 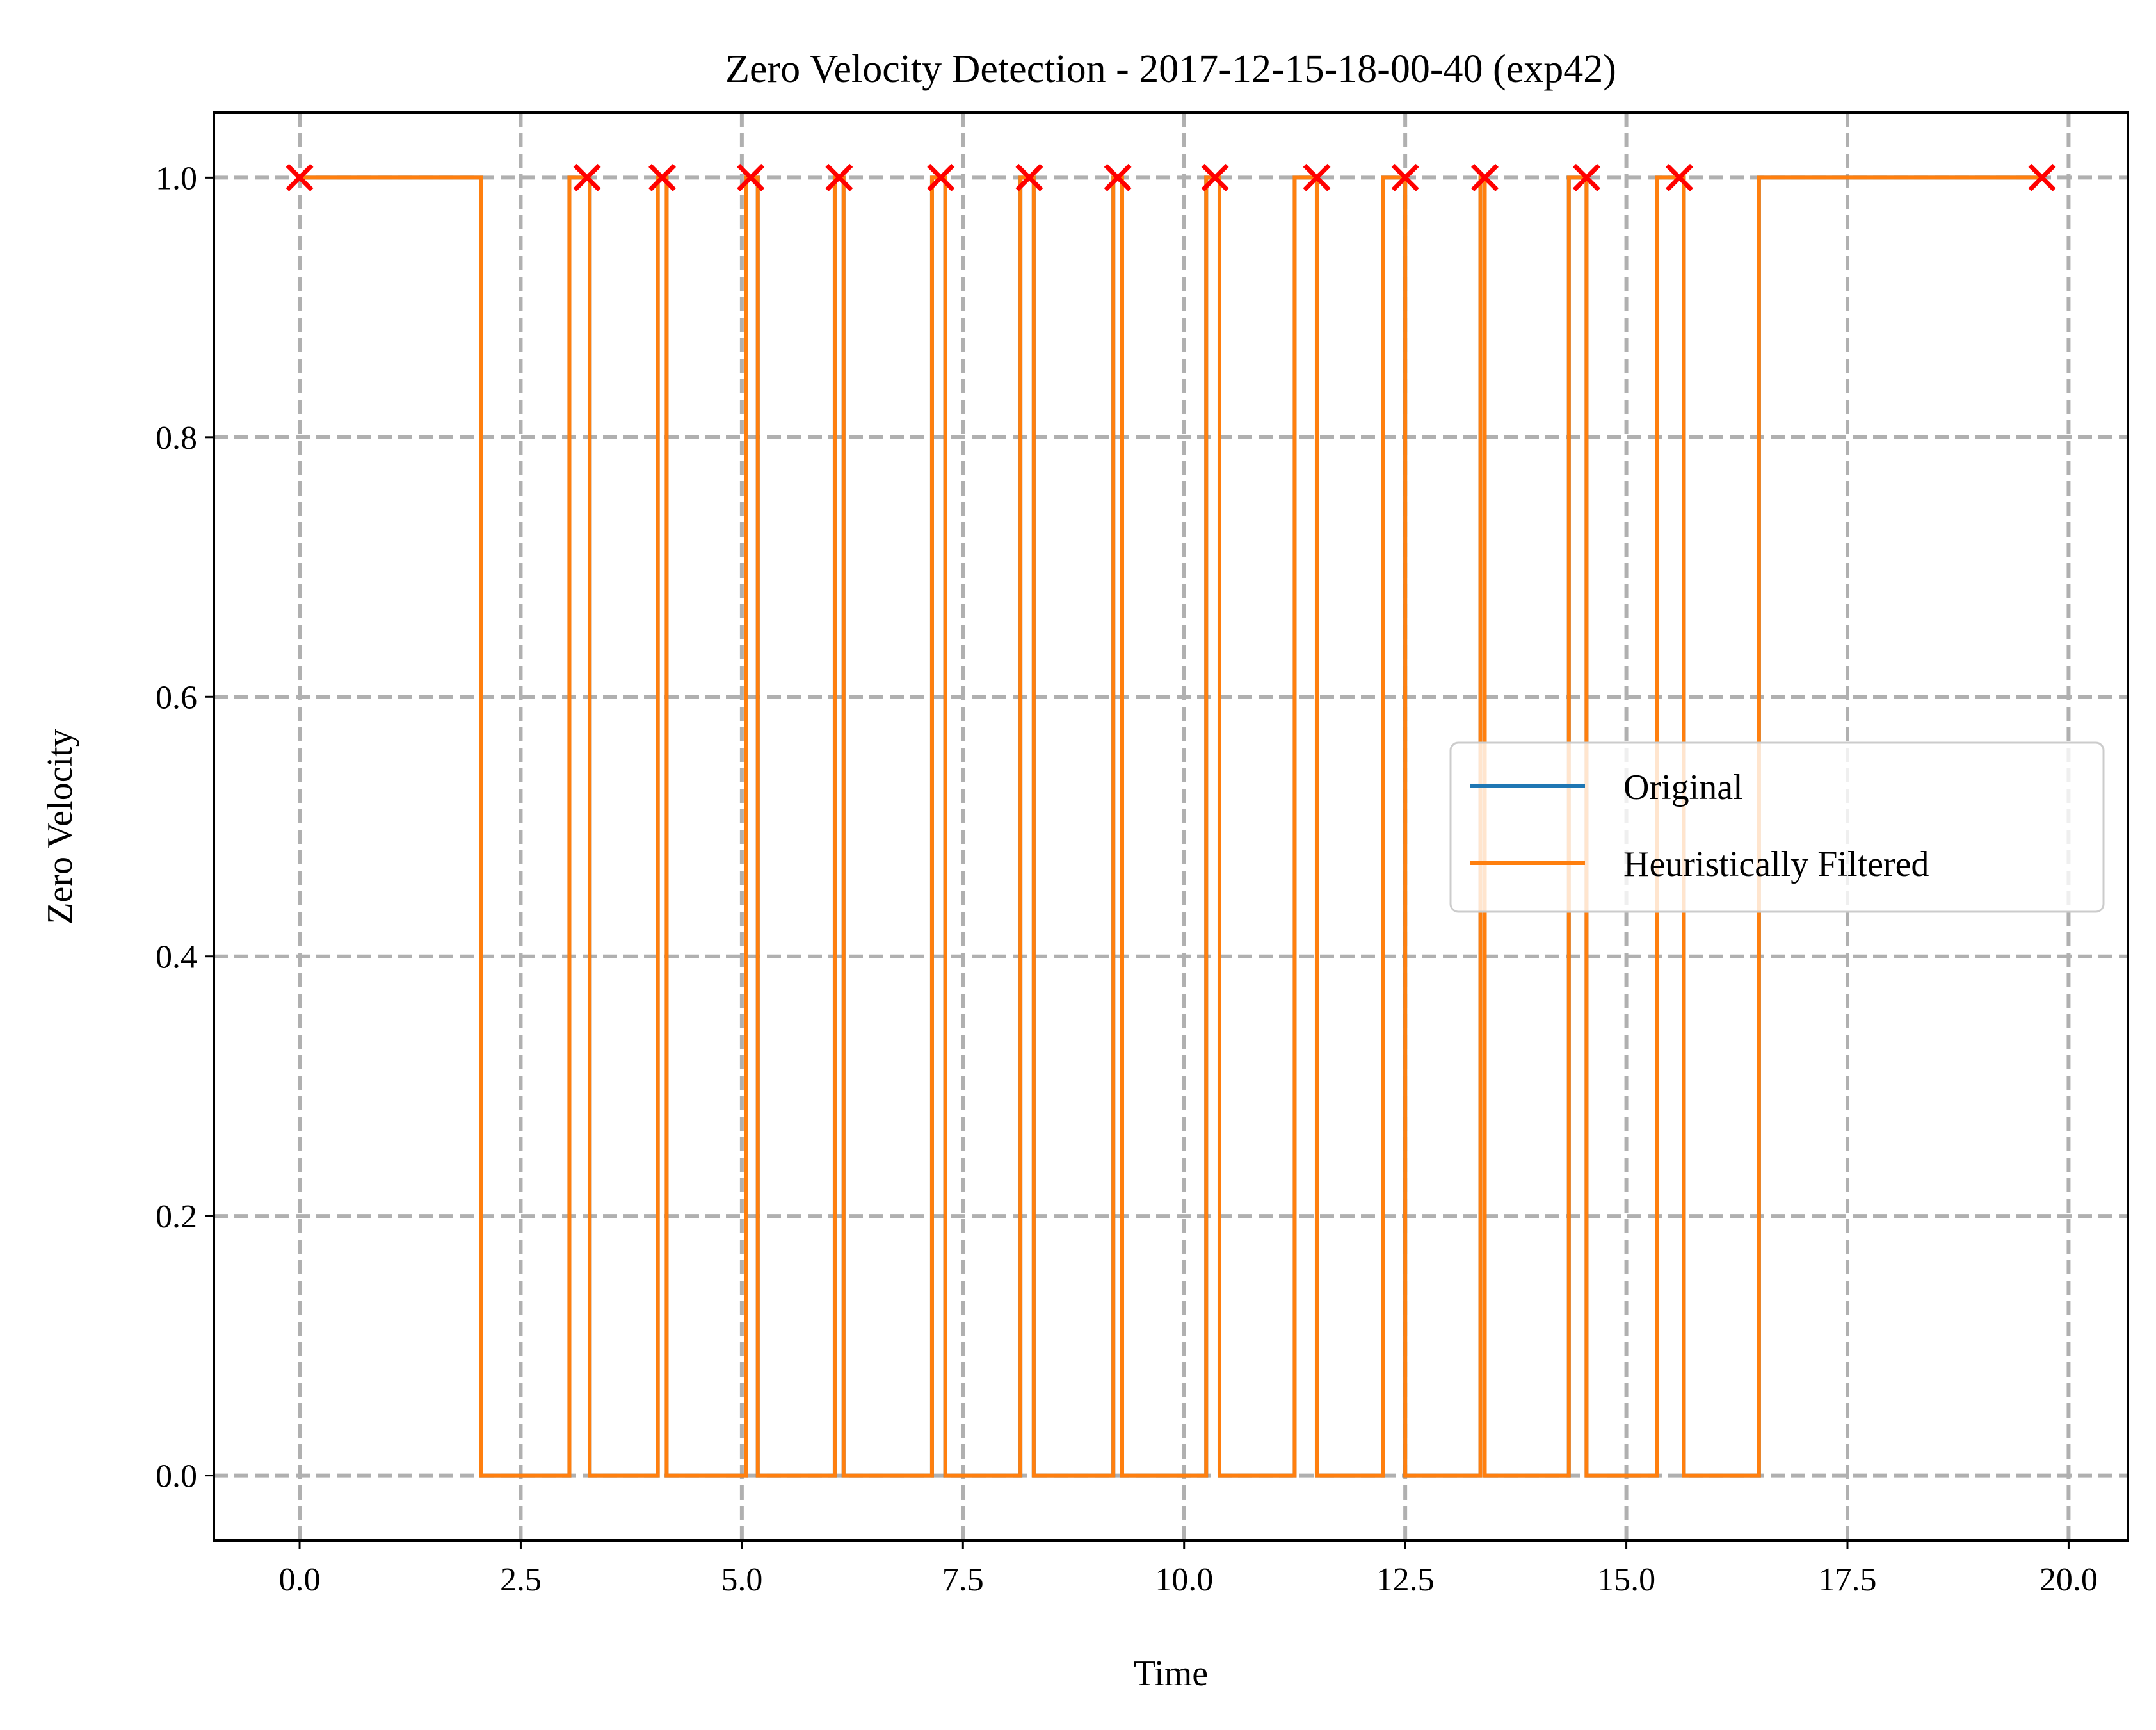 What do you see at coordinates (60, 826) in the screenshot?
I see `y-axis-label: Zero Velocity` at bounding box center [60, 826].